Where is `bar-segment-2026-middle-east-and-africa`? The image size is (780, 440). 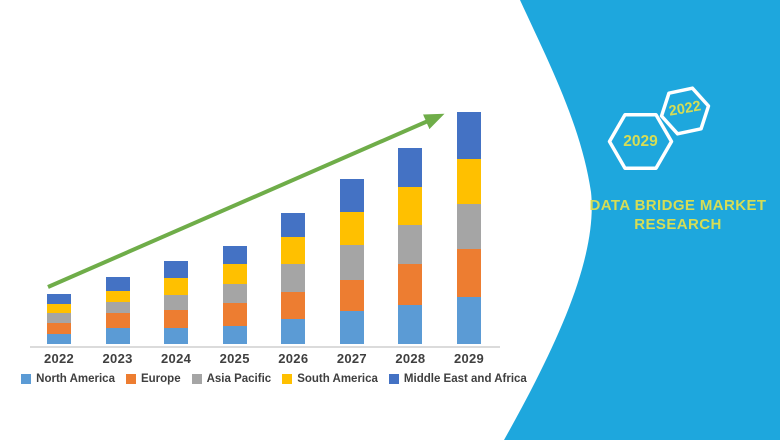
bar-segment-2026-middle-east-and-africa is located at coordinates (293, 225).